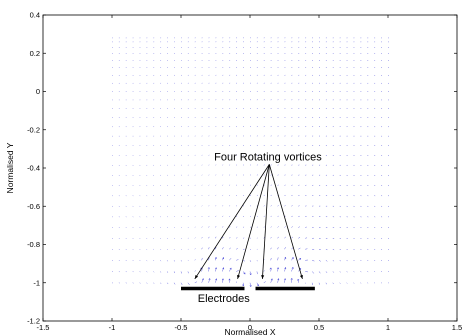 This screenshot has height=336, width=466. What do you see at coordinates (232, 222) in the screenshot?
I see `annotation-arrow` at bounding box center [232, 222].